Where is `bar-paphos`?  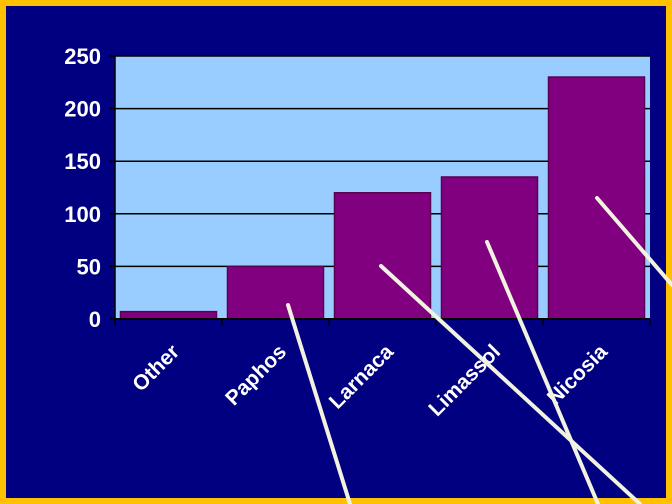 bar-paphos is located at coordinates (275, 292).